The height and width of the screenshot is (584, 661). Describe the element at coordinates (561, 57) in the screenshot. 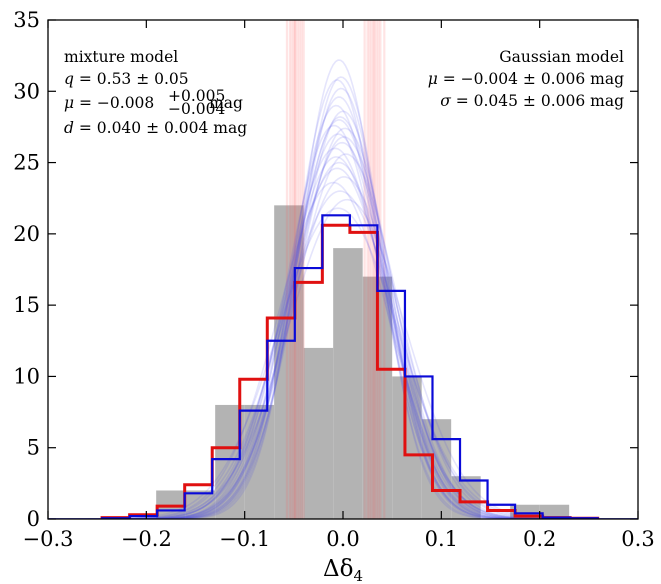

I see `gaussian-title: Gaussian model` at that location.